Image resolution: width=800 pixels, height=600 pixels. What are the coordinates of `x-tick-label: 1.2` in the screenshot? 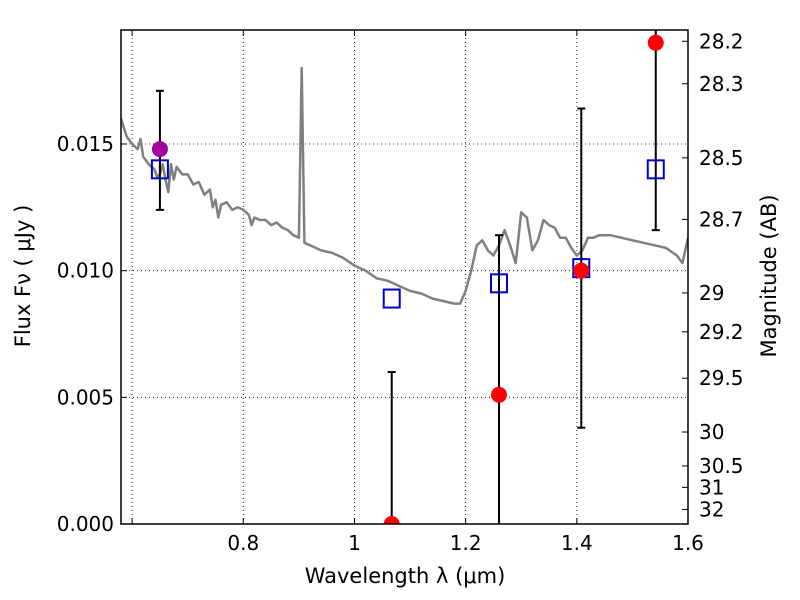 It's located at (466, 543).